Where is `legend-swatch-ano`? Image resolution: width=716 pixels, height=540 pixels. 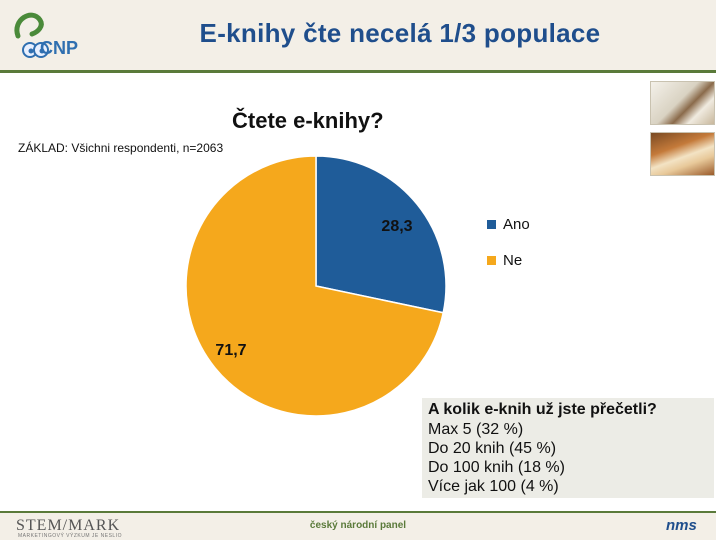 legend-swatch-ano is located at coordinates (491, 224).